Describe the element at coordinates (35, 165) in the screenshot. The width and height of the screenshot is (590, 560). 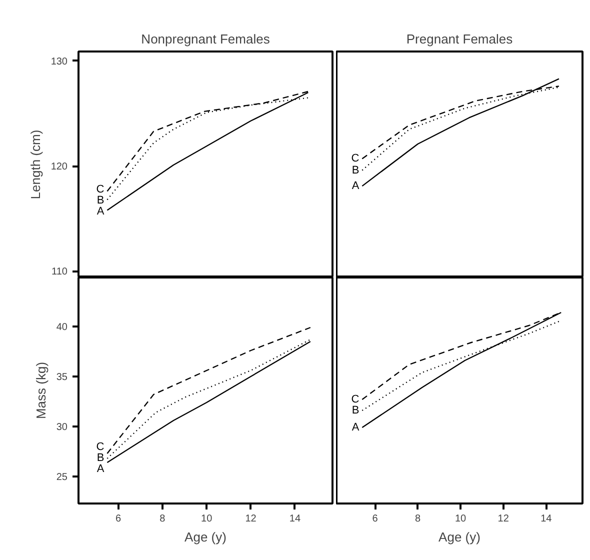
I see `y-axis-title: Length (cm)` at that location.